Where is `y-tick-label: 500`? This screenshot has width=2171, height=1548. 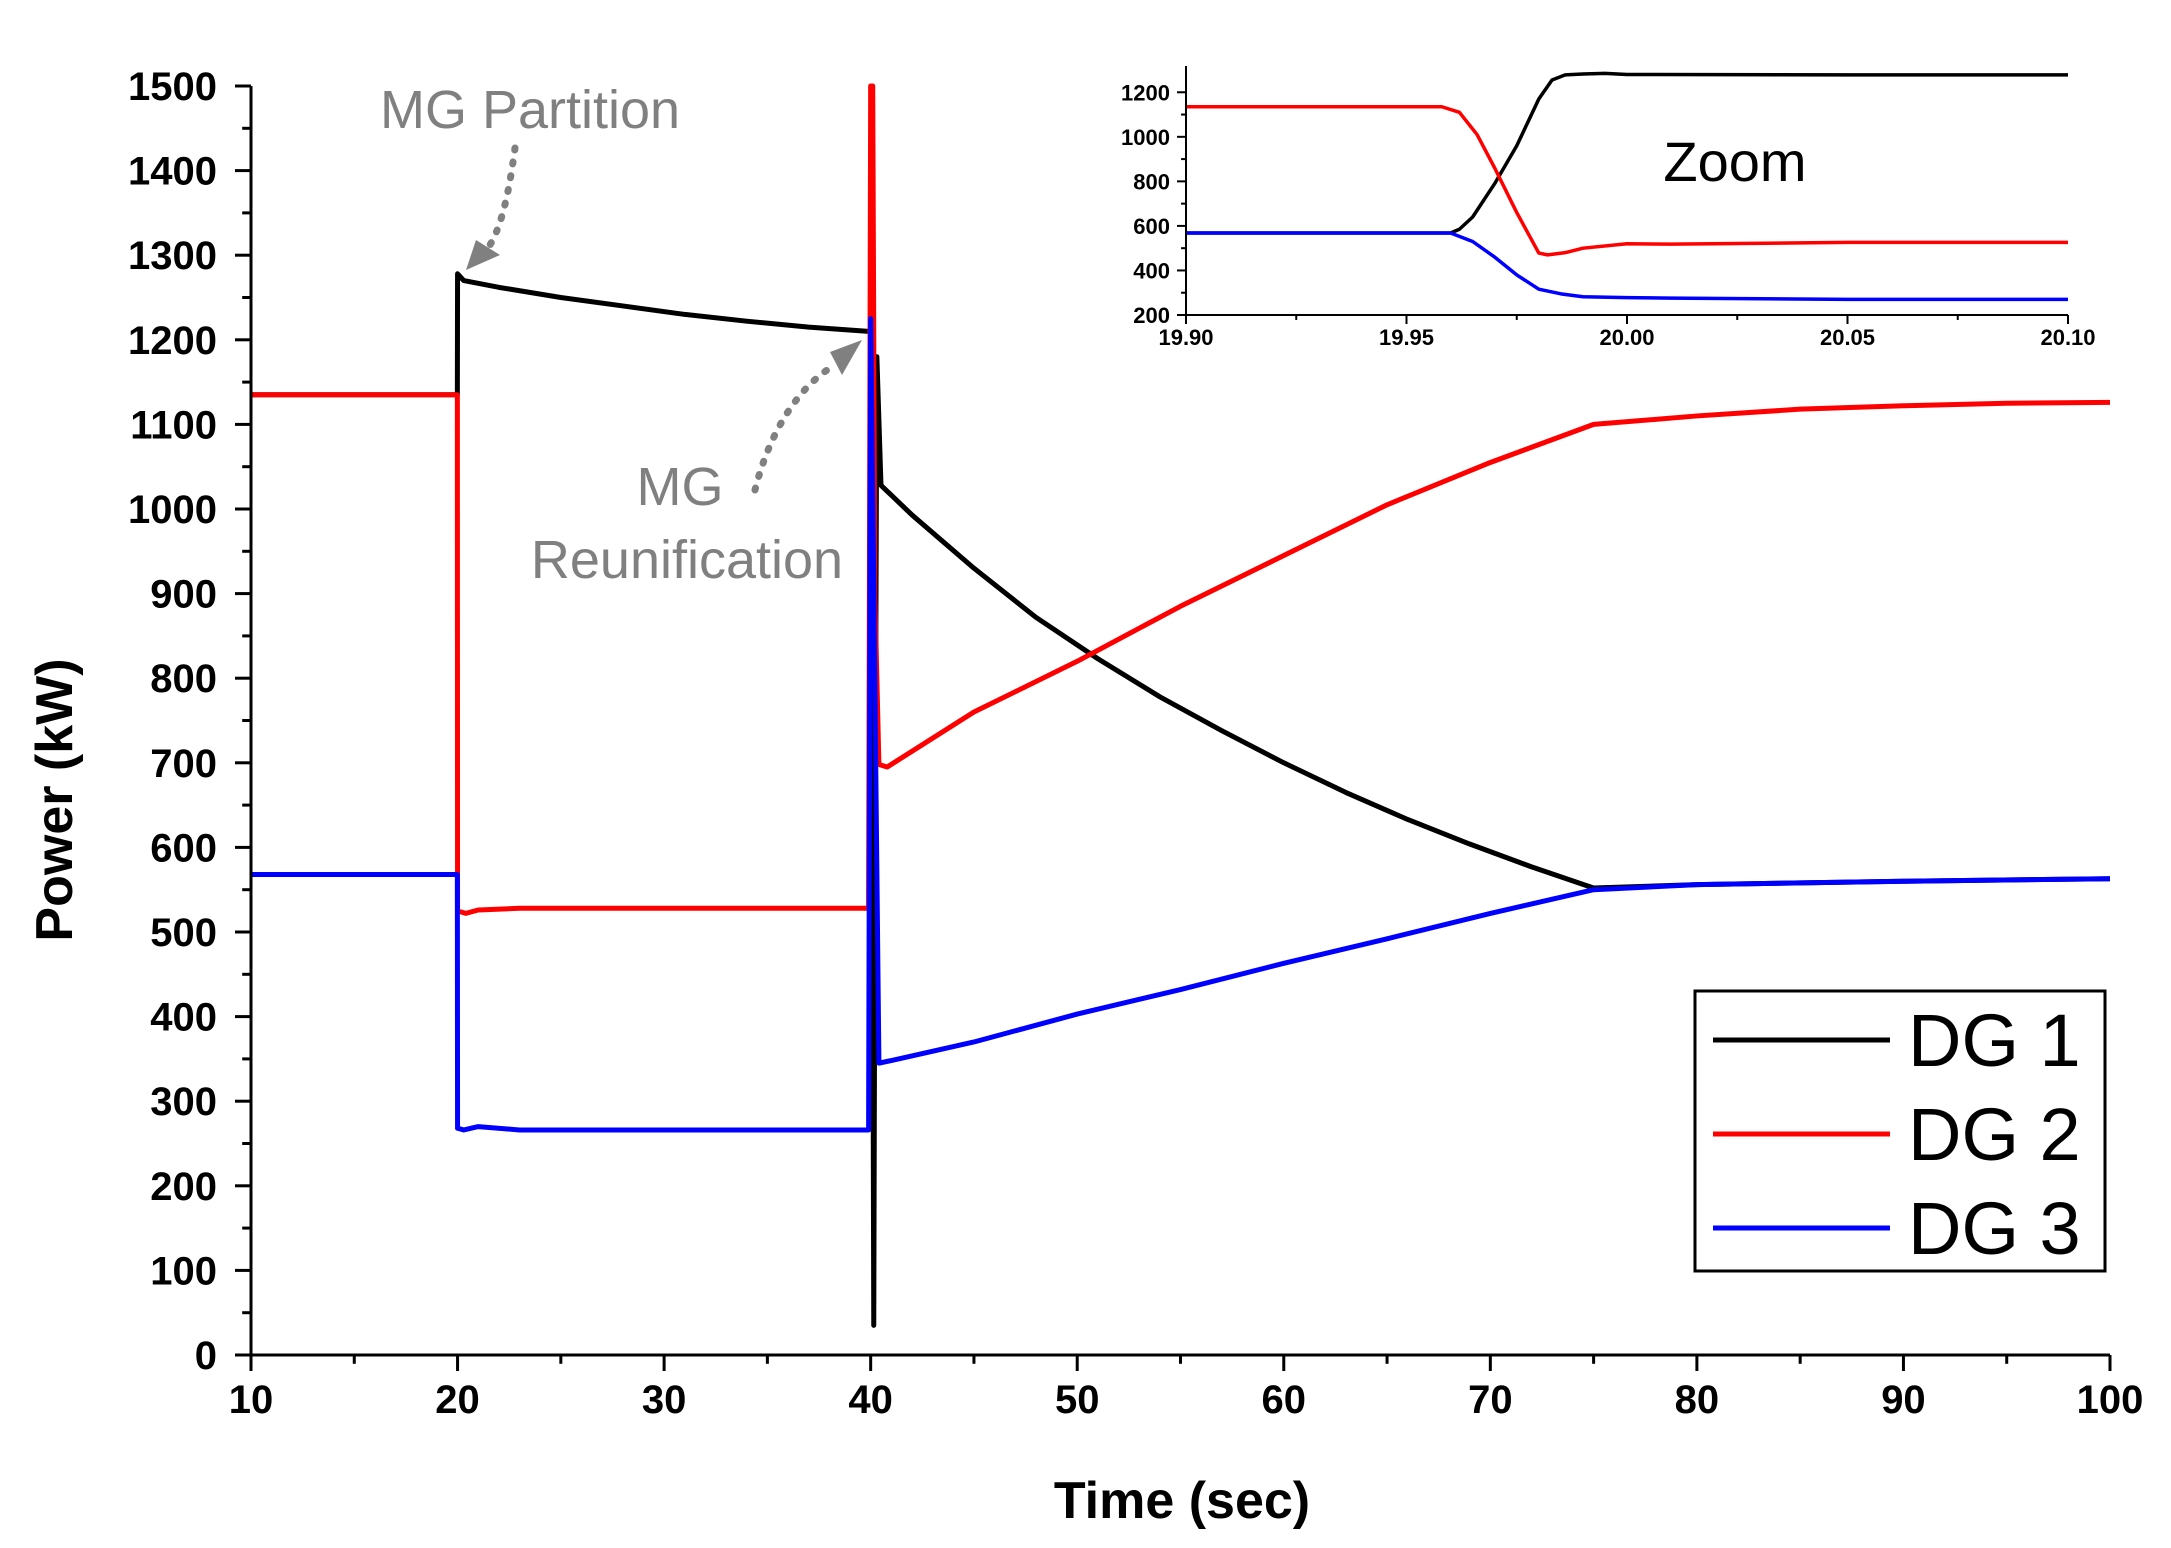
y-tick-label: 500 is located at coordinates (183, 933).